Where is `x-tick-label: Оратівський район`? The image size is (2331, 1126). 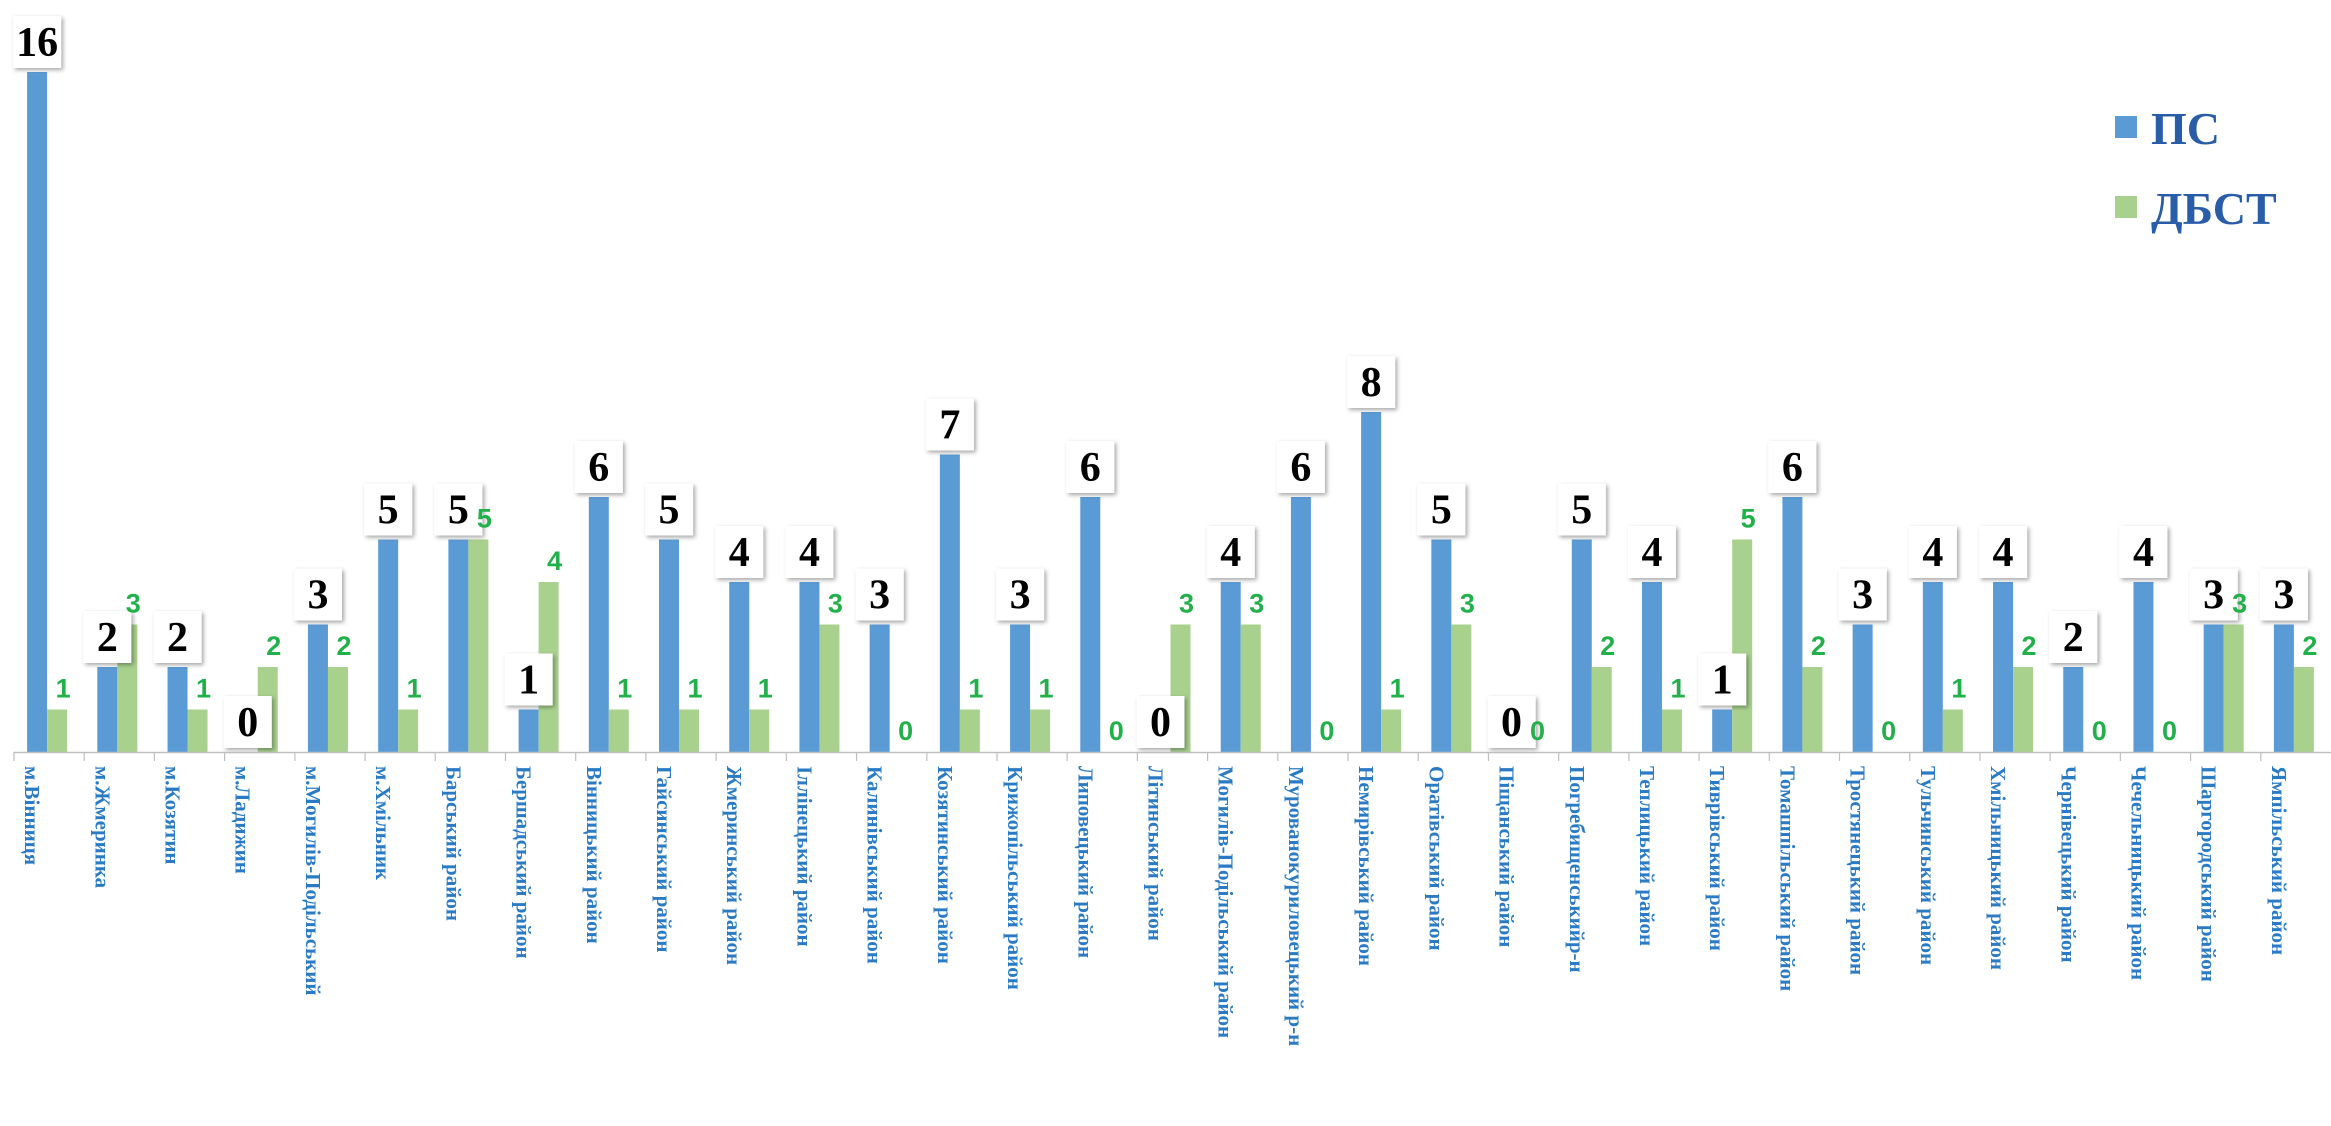 x-tick-label: Оратівський район is located at coordinates (1436, 858).